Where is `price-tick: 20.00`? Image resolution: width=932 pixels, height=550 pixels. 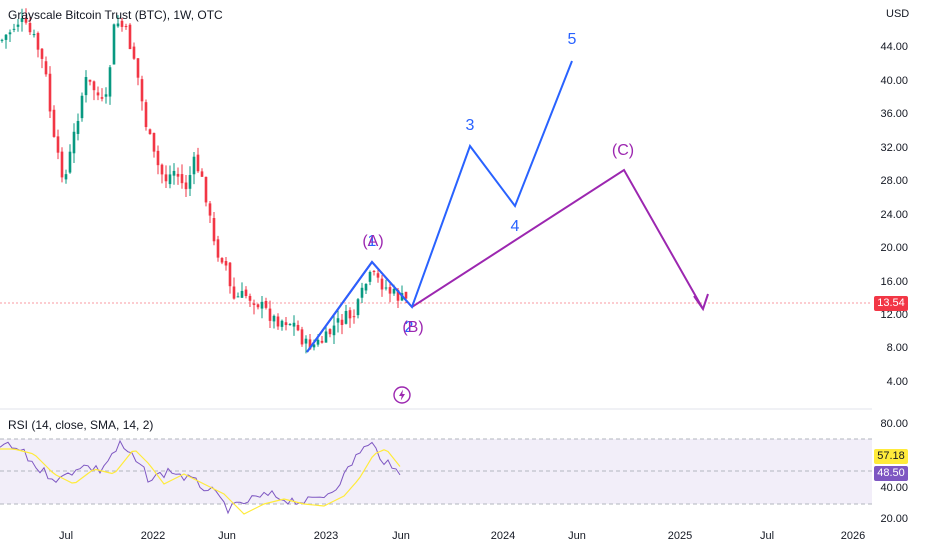
price-tick: 20.00 is located at coordinates (894, 248).